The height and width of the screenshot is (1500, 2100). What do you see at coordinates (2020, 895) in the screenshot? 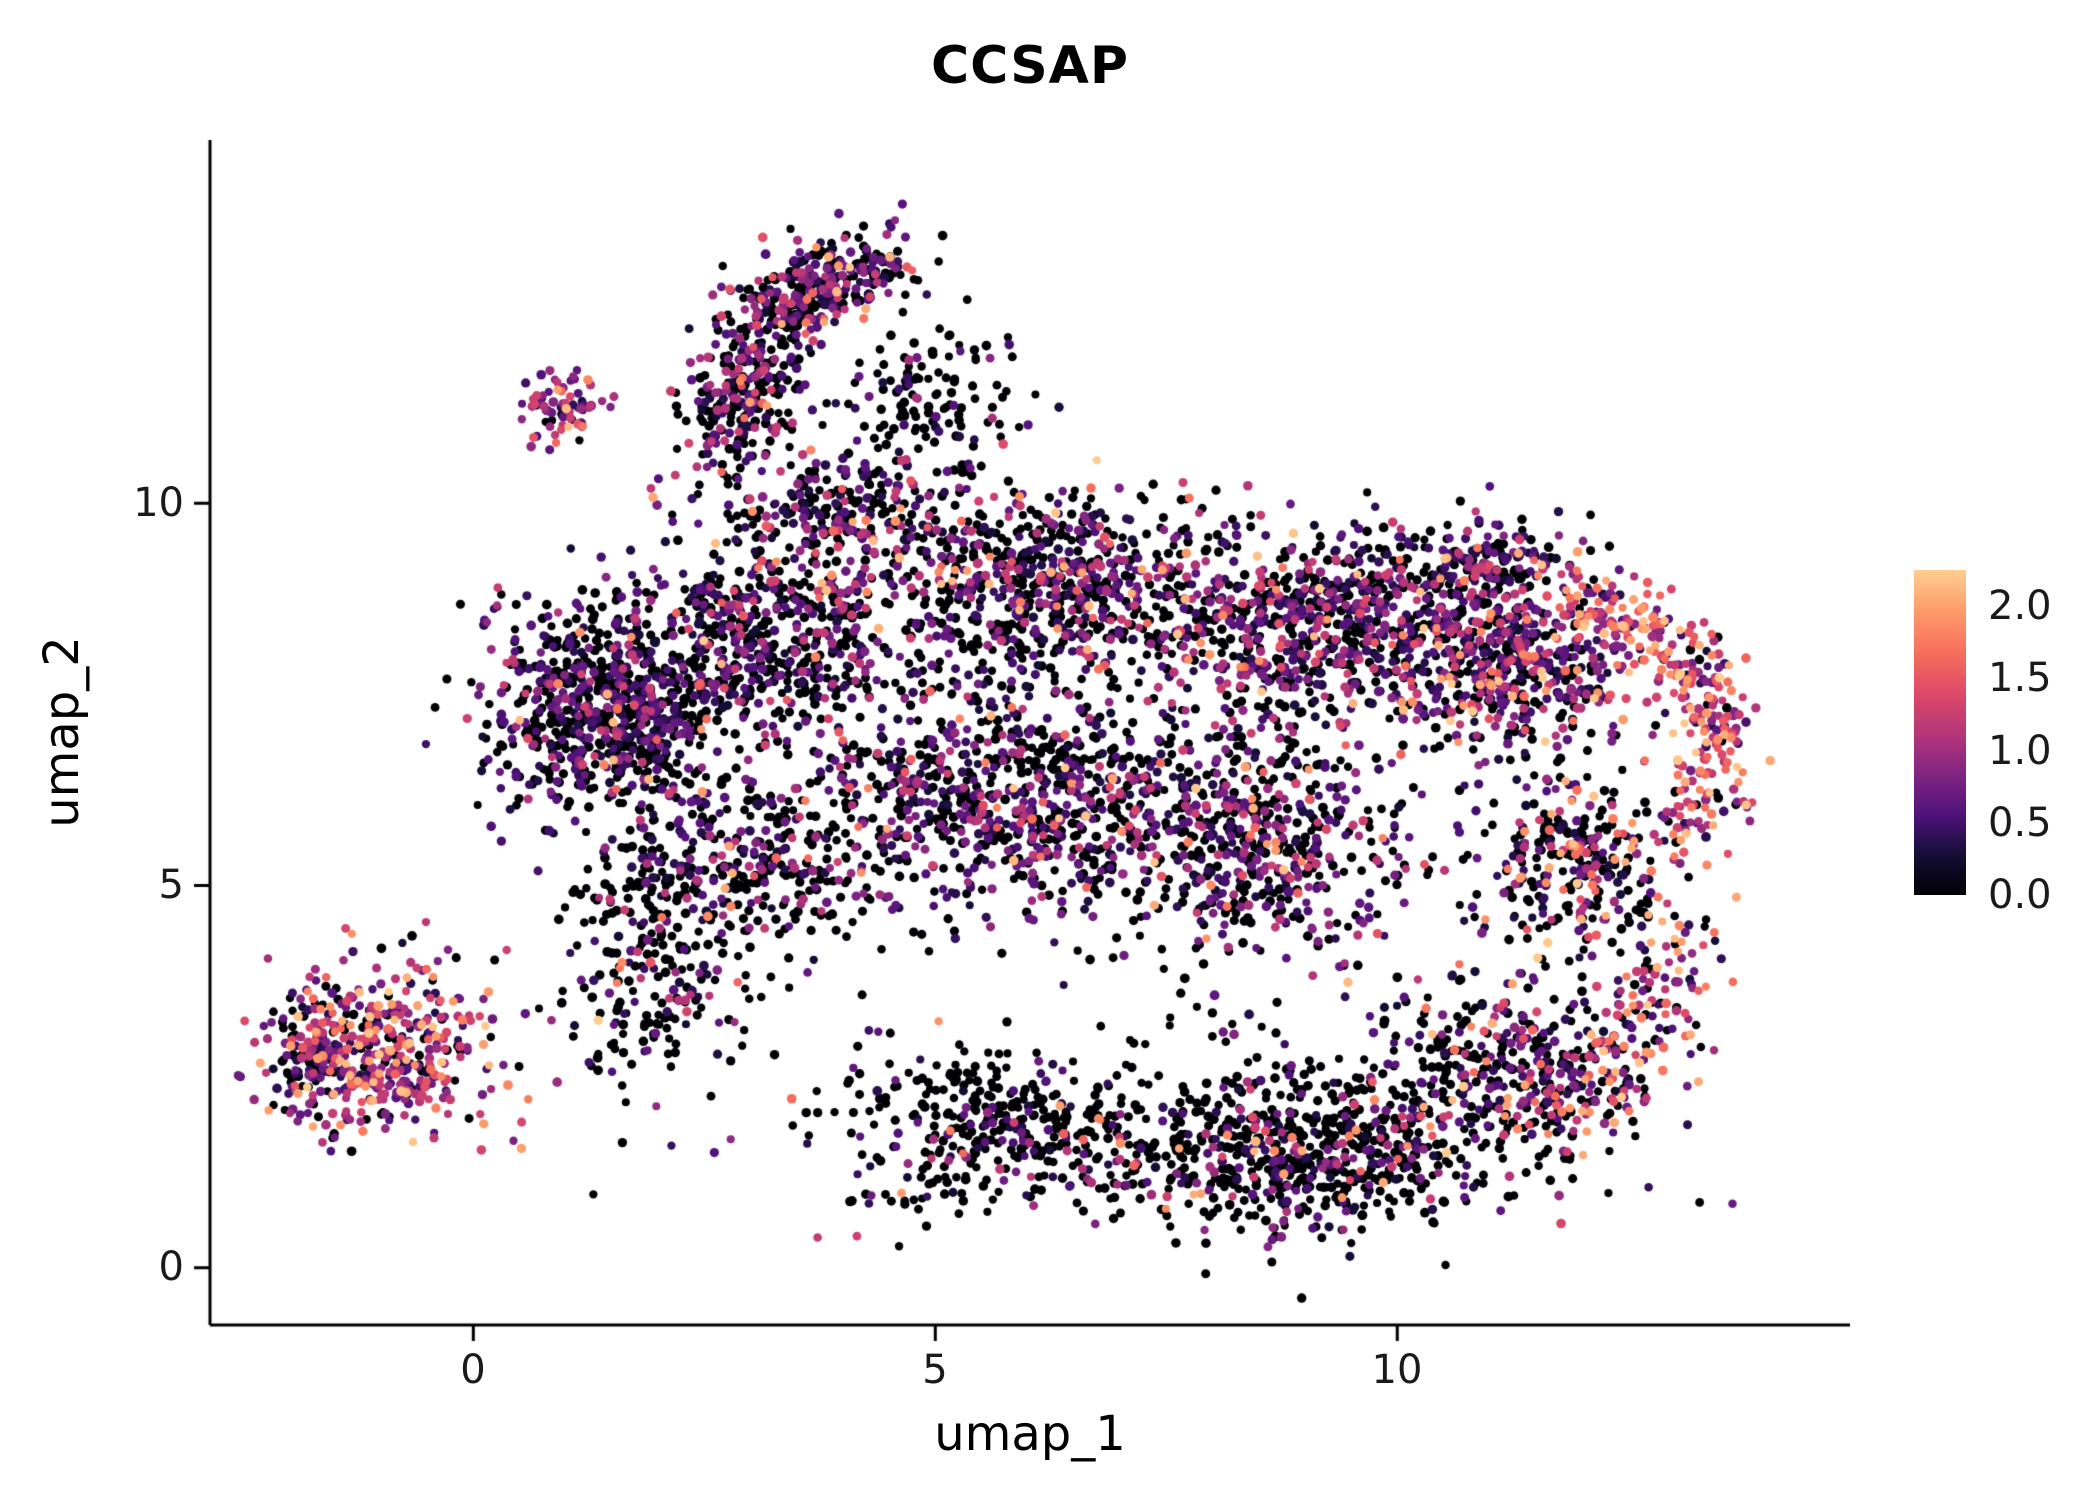
I see `colorbar-tick-label-0.0: 0.0` at bounding box center [2020, 895].